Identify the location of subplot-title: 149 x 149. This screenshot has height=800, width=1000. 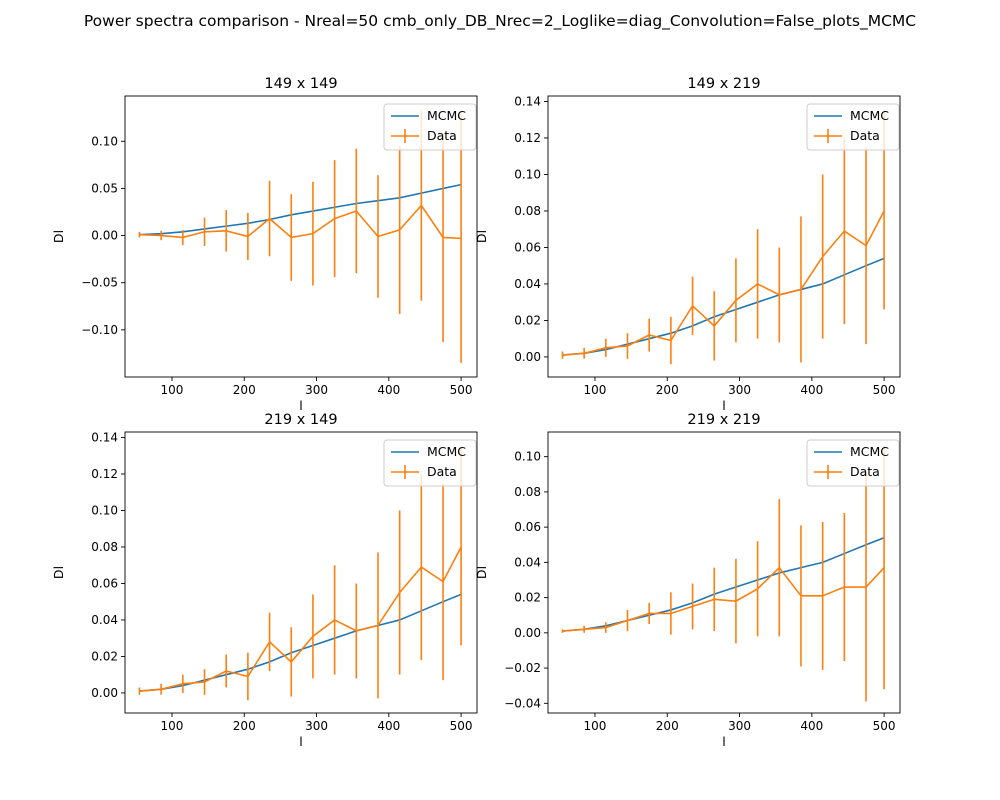
(300, 84).